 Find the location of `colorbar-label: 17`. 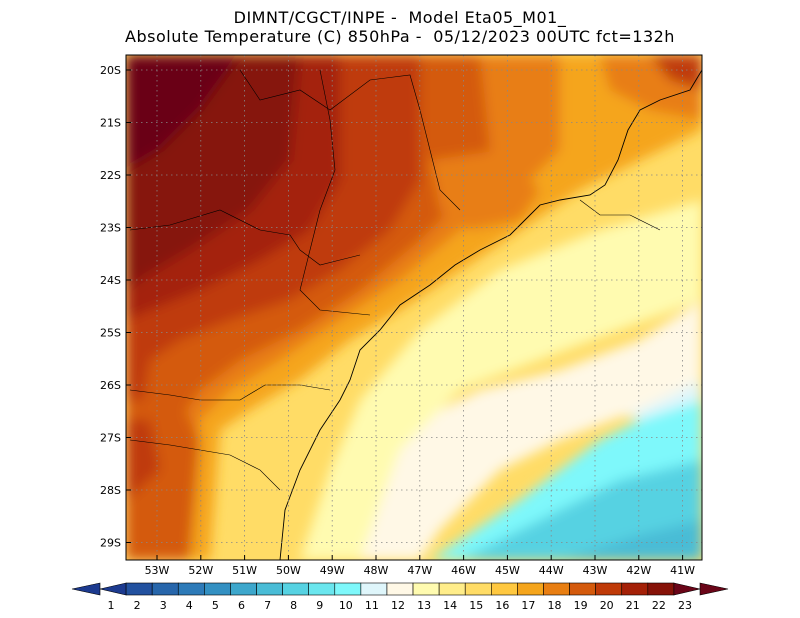

colorbar-label: 17 is located at coordinates (528, 605).